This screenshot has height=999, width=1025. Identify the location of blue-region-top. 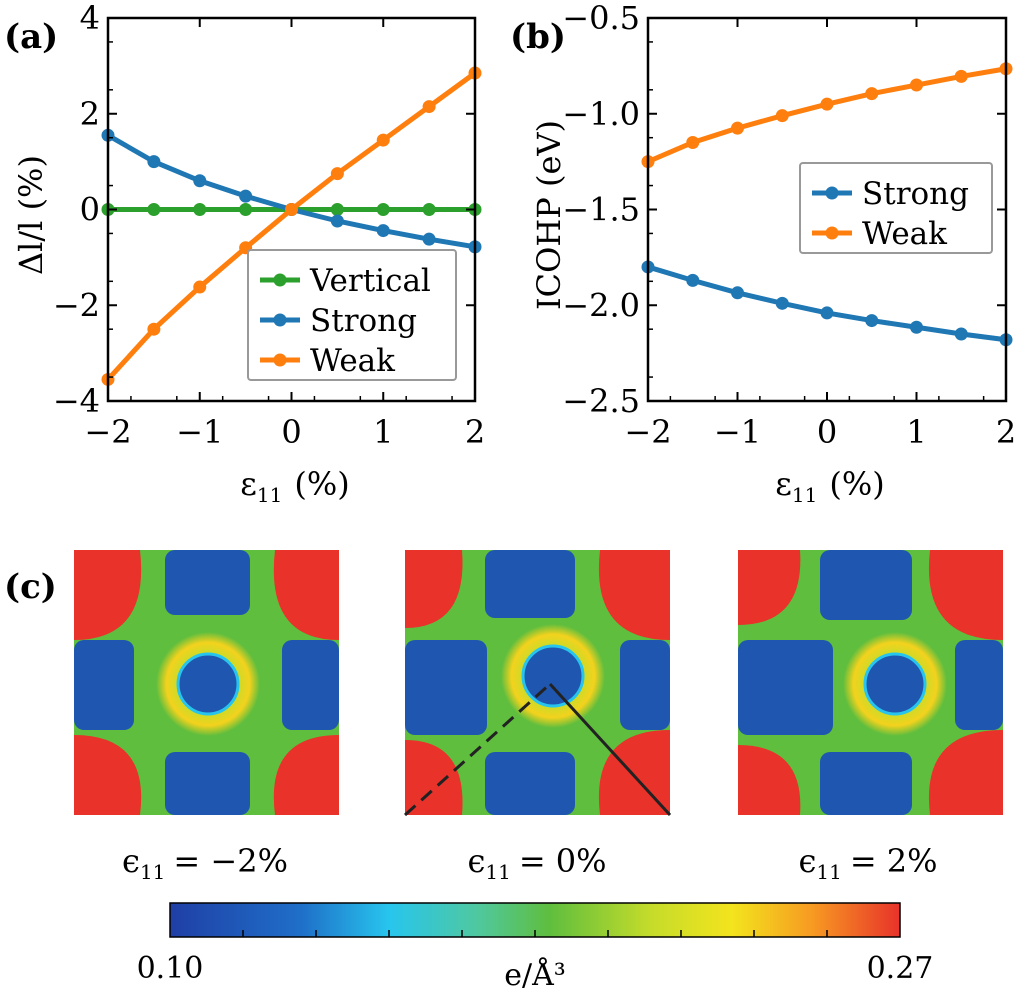
(866, 585).